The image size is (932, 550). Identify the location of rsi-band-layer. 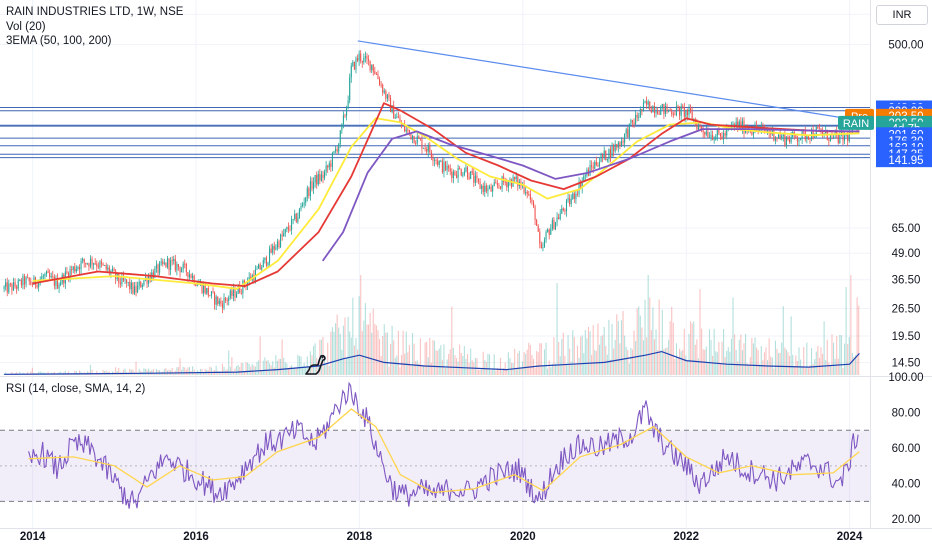
(435, 465).